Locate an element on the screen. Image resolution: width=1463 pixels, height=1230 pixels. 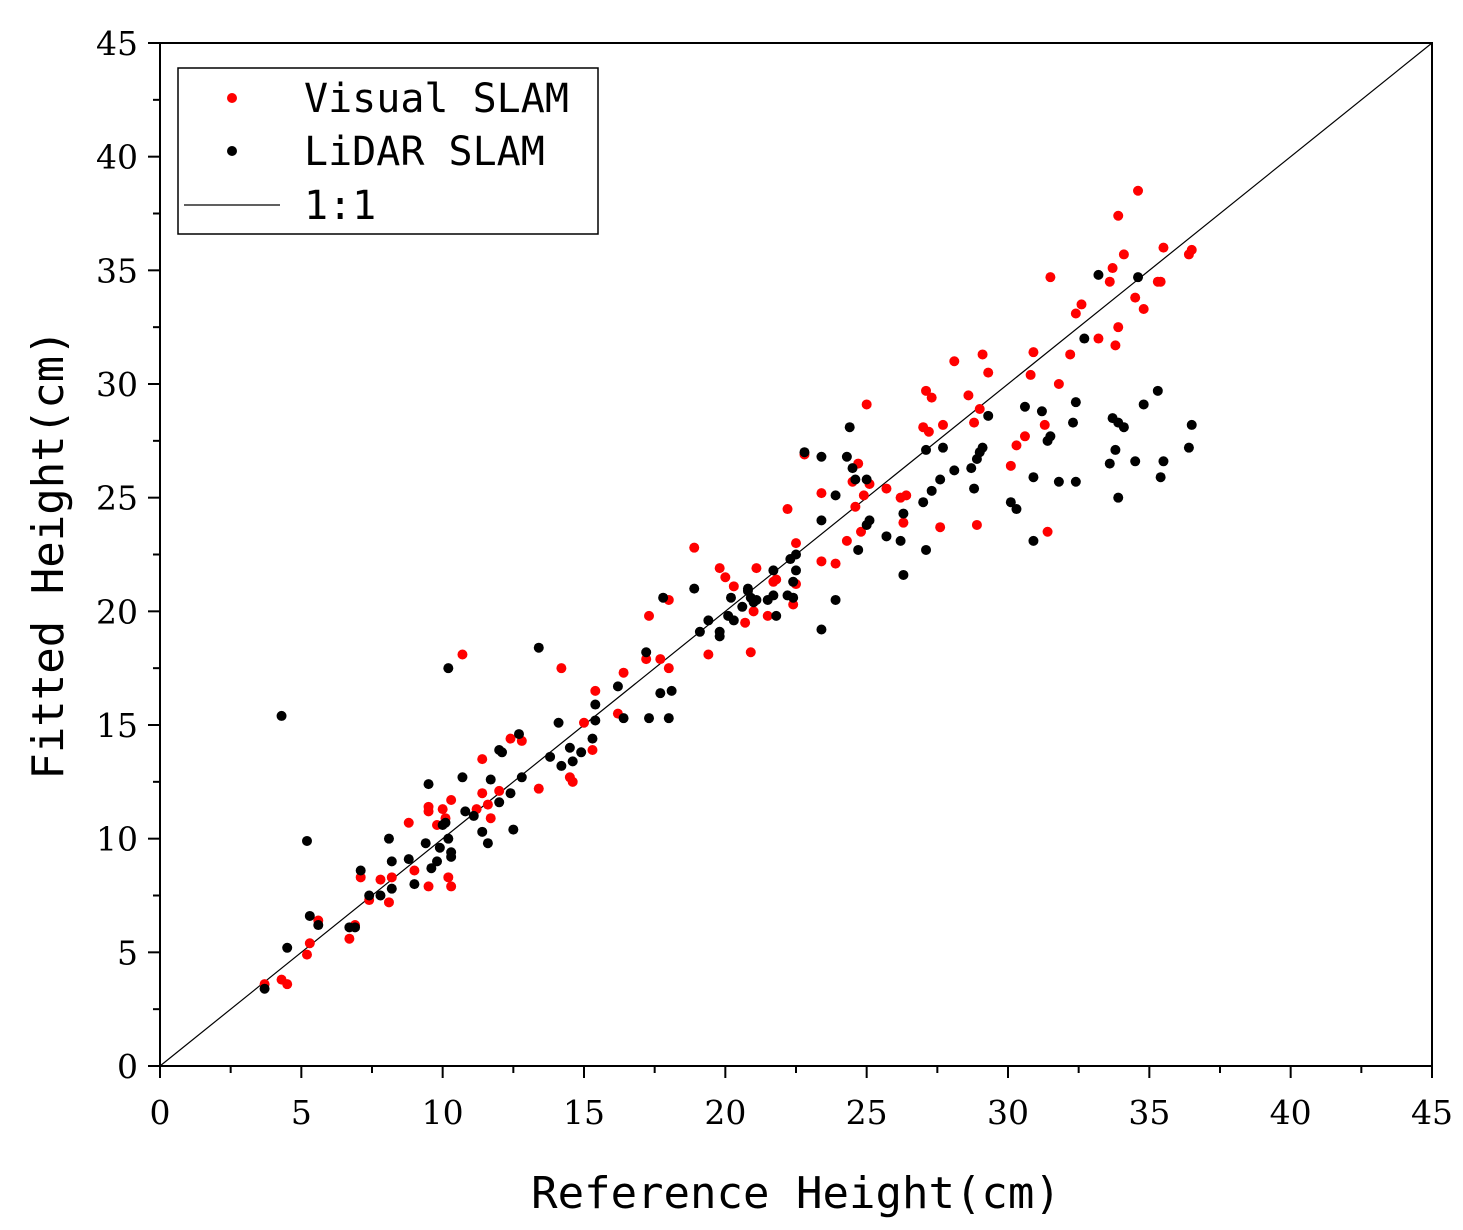
legend: Visual SLAM LiDAR SLAM 1:1 is located at coordinates (388, 151).